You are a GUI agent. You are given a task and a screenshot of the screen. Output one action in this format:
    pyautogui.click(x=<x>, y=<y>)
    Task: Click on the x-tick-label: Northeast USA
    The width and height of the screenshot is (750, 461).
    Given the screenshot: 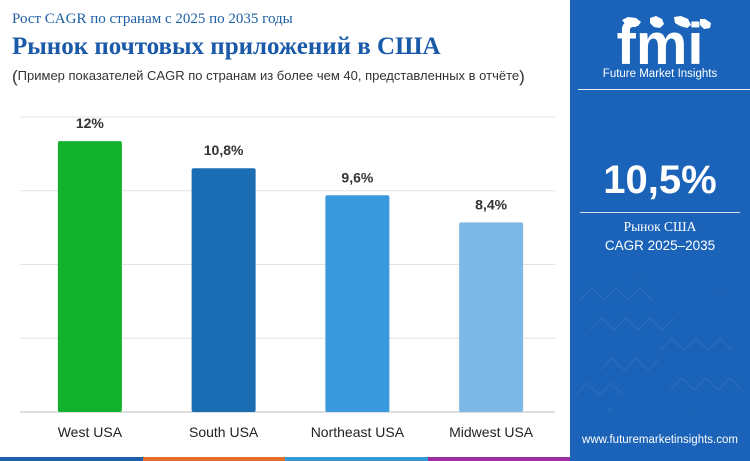 What is the action you would take?
    pyautogui.click(x=358, y=432)
    